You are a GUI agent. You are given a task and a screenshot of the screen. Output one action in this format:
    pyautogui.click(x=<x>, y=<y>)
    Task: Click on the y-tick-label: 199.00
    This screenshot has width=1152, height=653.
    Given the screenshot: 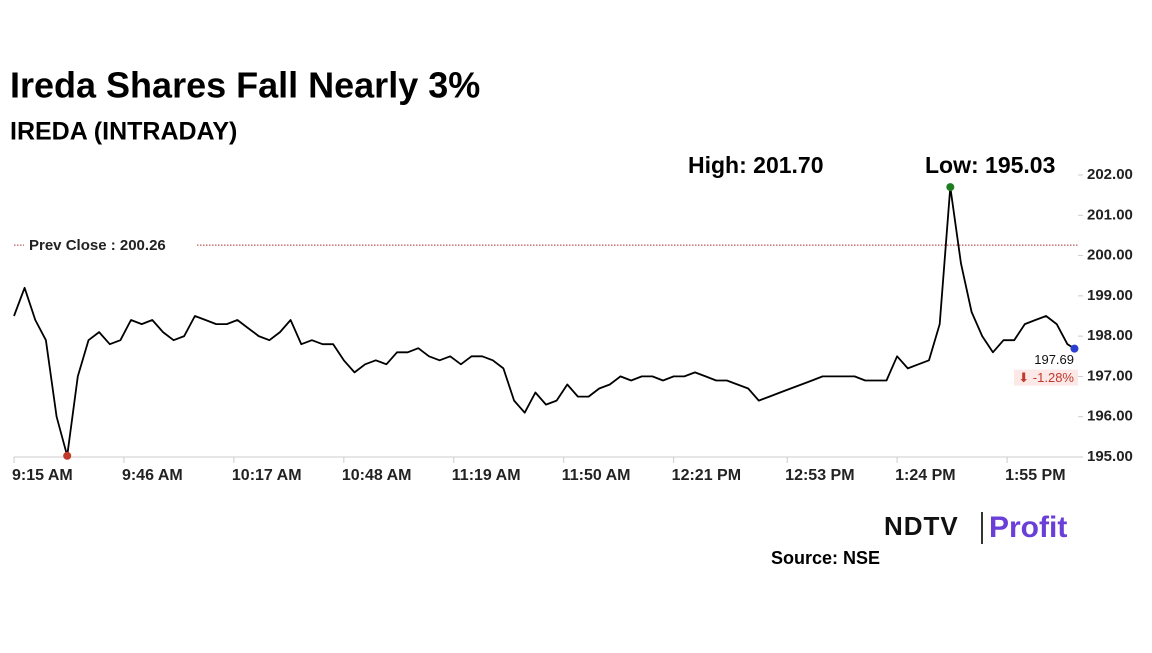 What is the action you would take?
    pyautogui.click(x=1110, y=295)
    